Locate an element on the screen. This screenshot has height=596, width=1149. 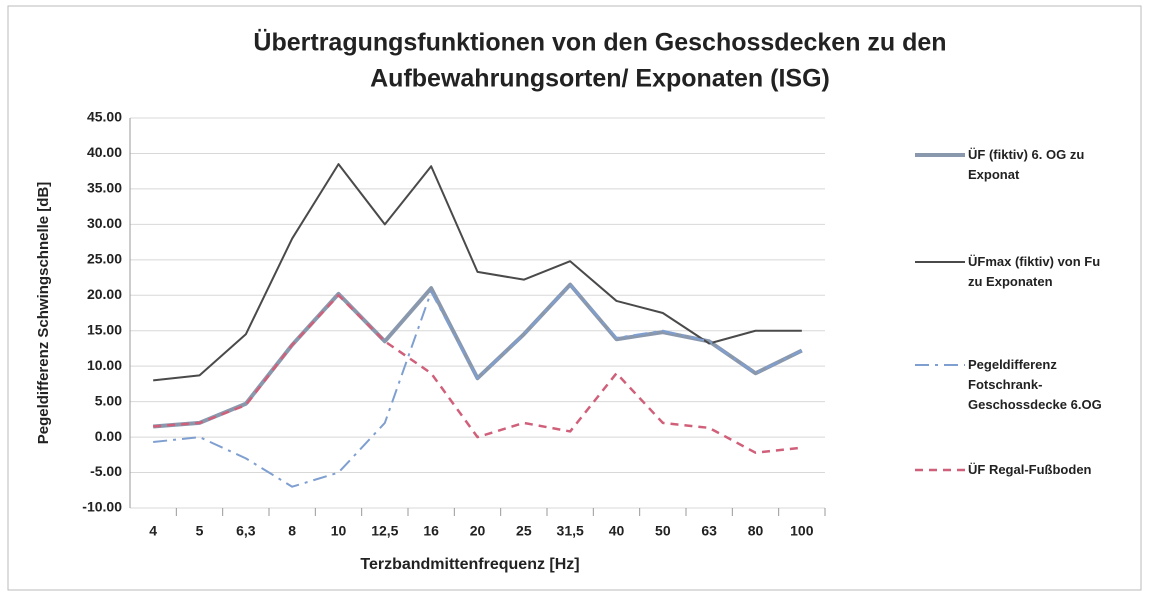
legend-label: ÜF (fiktiv) 6. OG zu Exponat is located at coordinates (1026, 164).